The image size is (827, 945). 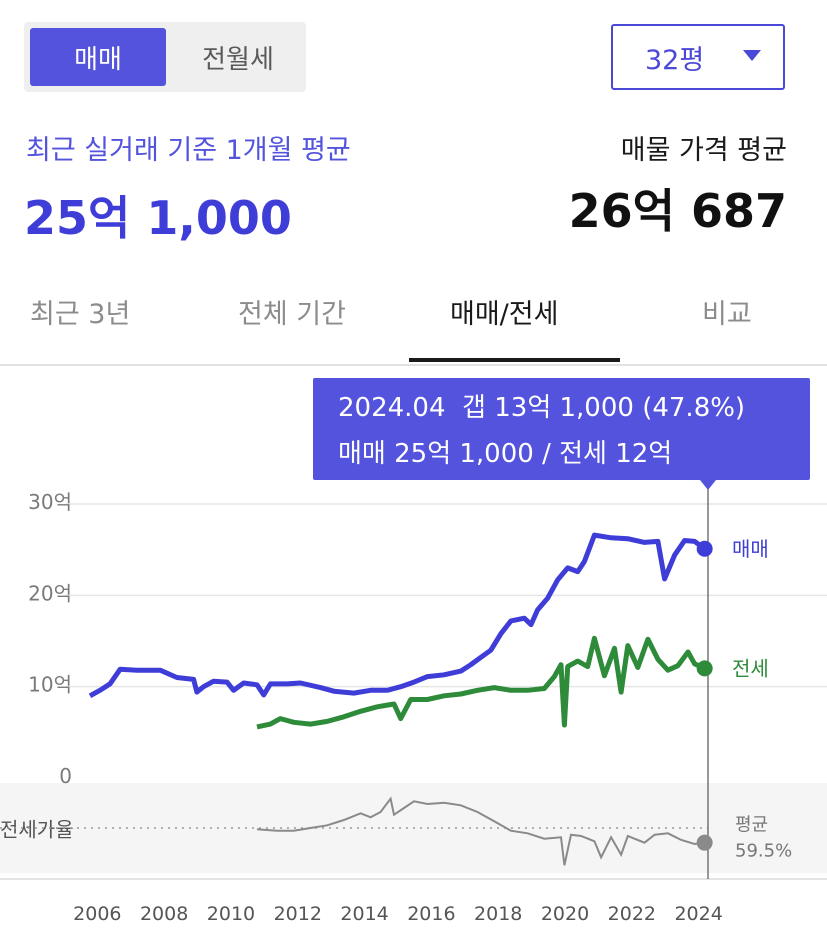 What do you see at coordinates (763, 851) in the screenshot?
I see `ratio-end-value: 59.5%` at bounding box center [763, 851].